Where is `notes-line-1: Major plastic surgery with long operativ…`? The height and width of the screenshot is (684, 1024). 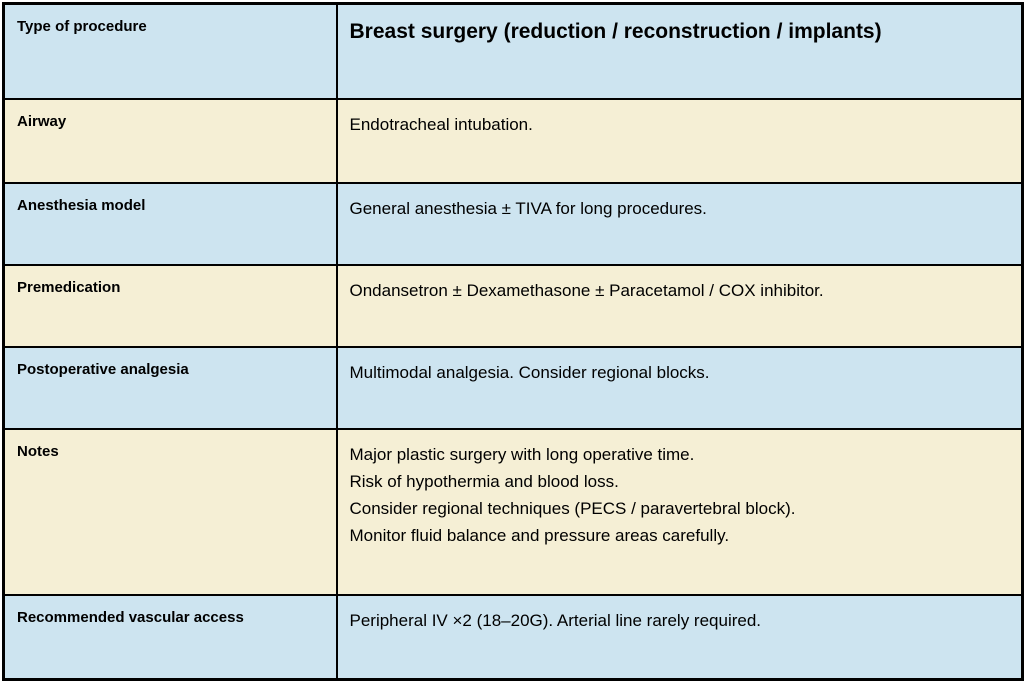
notes-line-1: Major plastic surgery with long operativ… is located at coordinates (522, 454).